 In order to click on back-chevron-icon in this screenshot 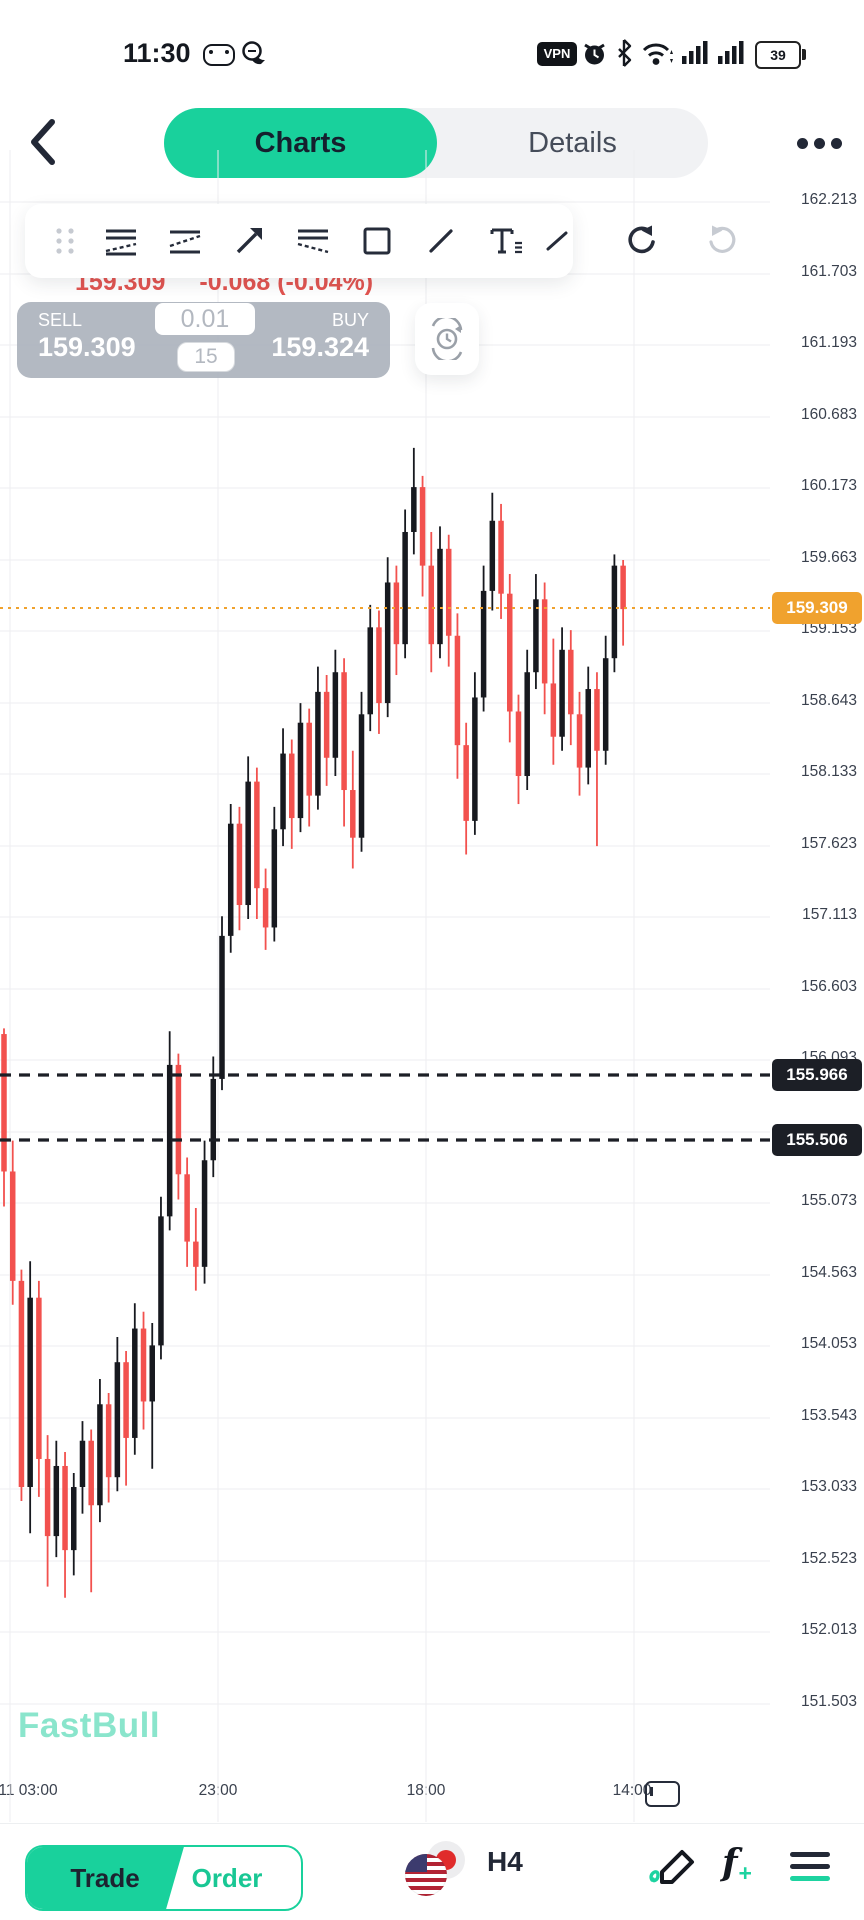, I will do `click(42, 142)`.